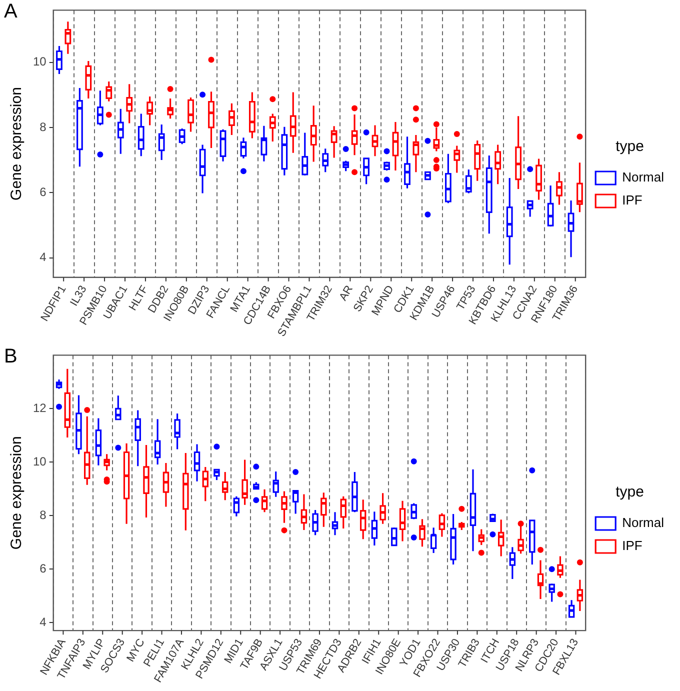 The height and width of the screenshot is (691, 680). I want to click on y-tick-label: 12, so click(39, 407).